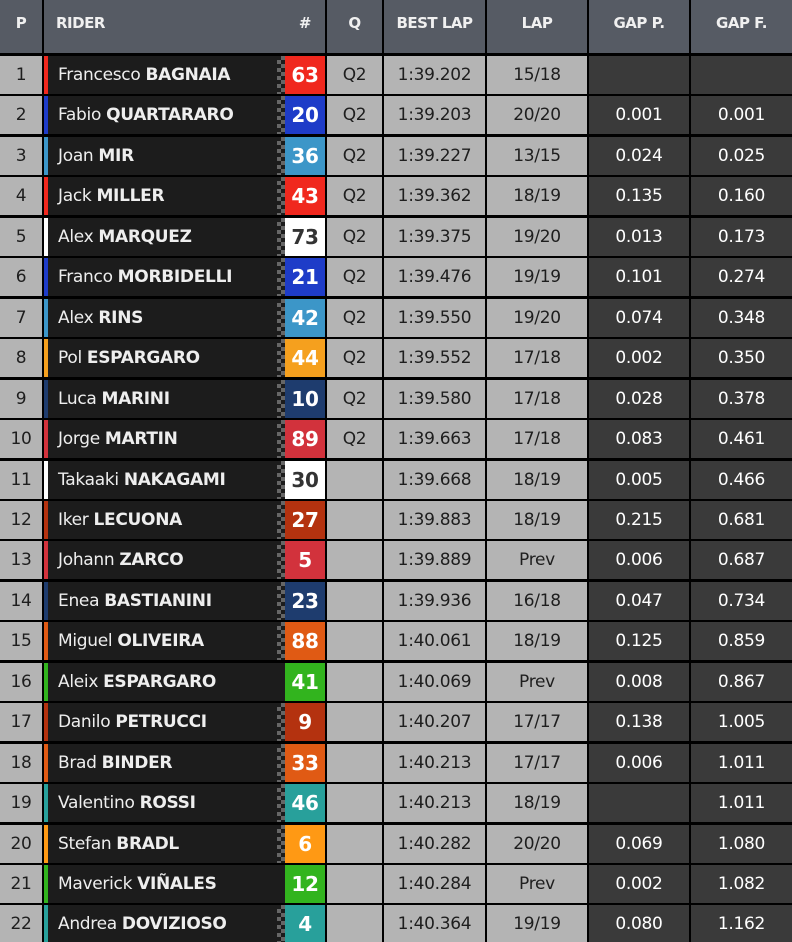  I want to click on rider-cell: Fabio QUARTARARO, so click(164, 115).